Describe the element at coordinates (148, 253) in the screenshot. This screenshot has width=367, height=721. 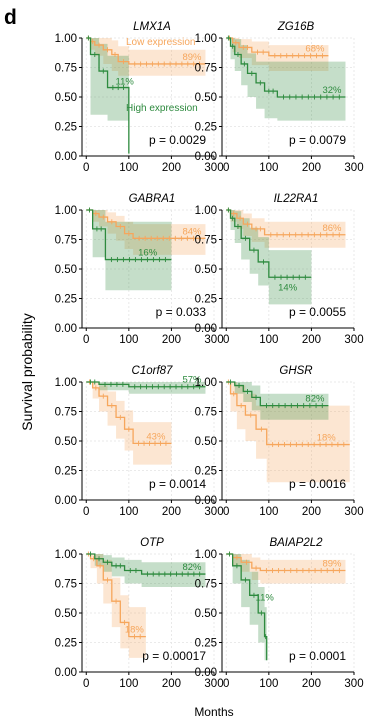
I see `high-expression-pct-label: 16%` at that location.